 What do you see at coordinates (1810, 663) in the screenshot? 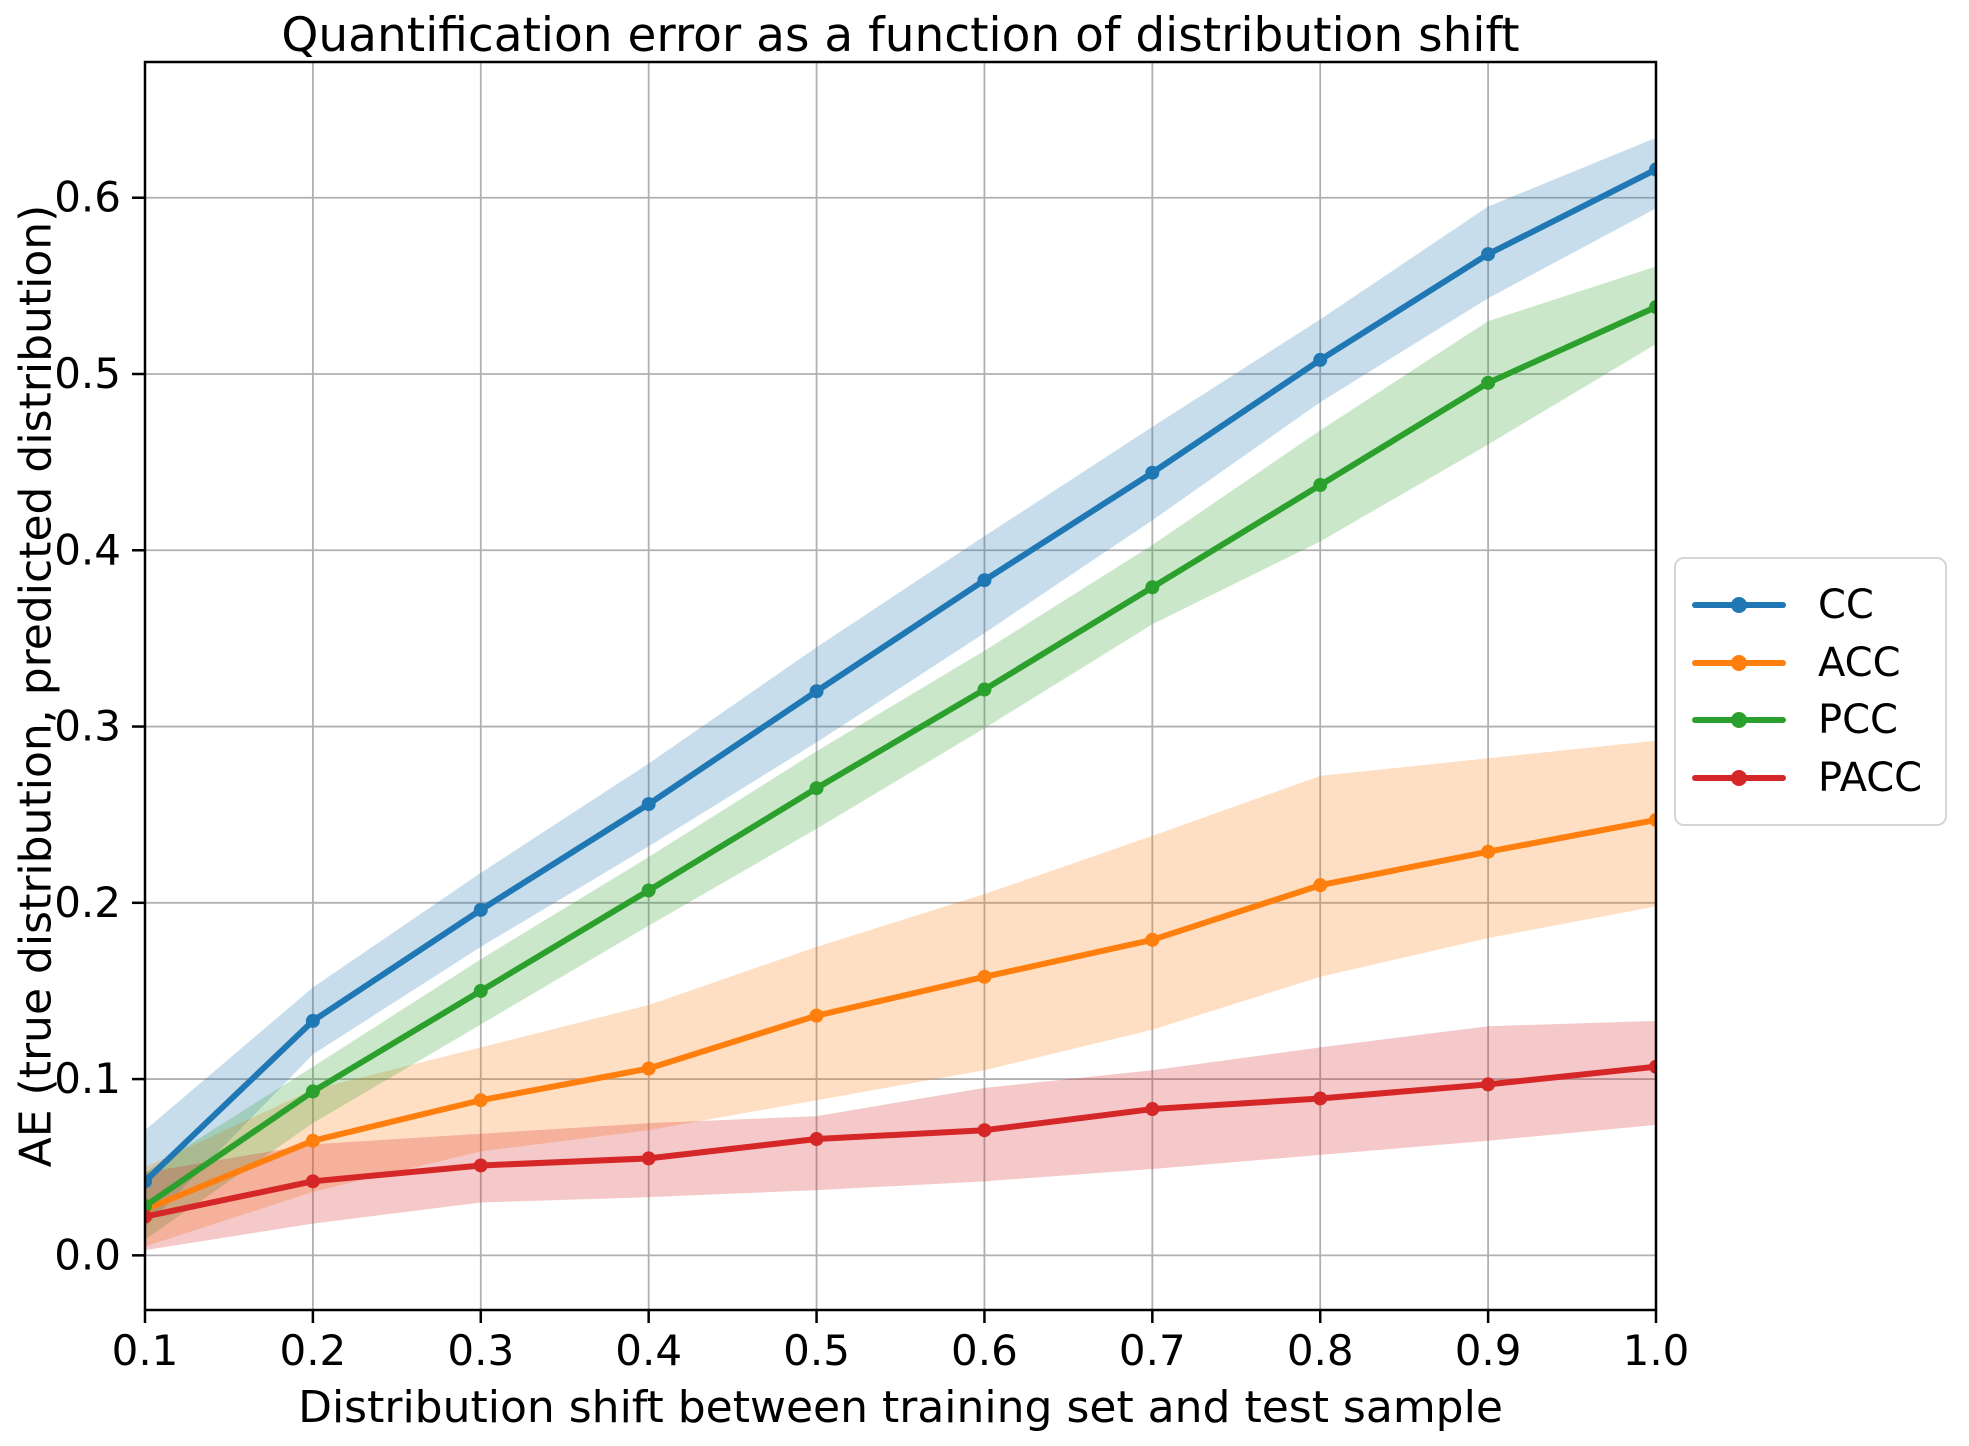
I see `legend-item-ACC: ACC` at bounding box center [1810, 663].